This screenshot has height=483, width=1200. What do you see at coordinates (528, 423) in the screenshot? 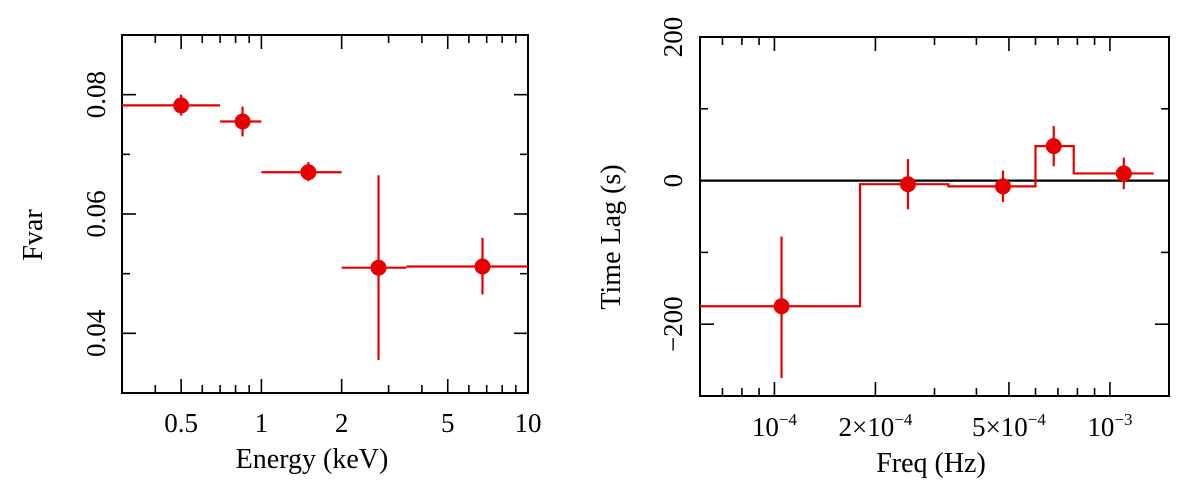
I see `fvar-x-tick-label: 10` at bounding box center [528, 423].